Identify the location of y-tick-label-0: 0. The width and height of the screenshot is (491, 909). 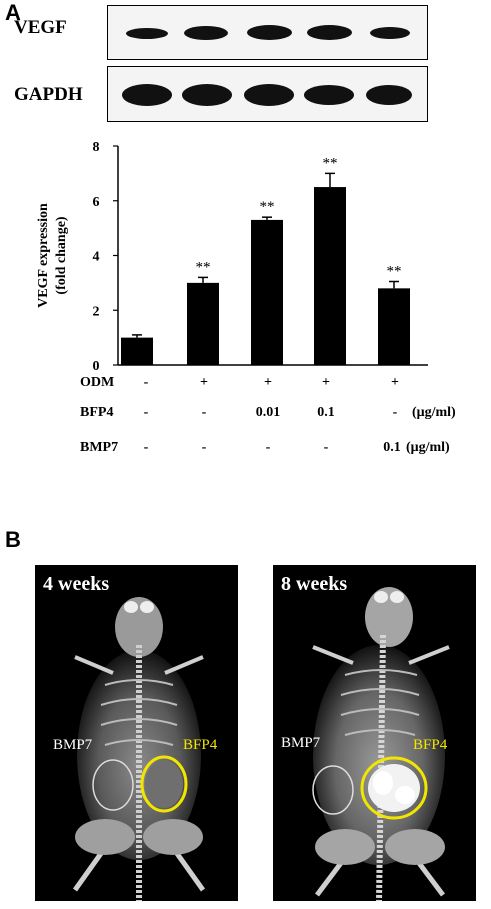
(96, 366).